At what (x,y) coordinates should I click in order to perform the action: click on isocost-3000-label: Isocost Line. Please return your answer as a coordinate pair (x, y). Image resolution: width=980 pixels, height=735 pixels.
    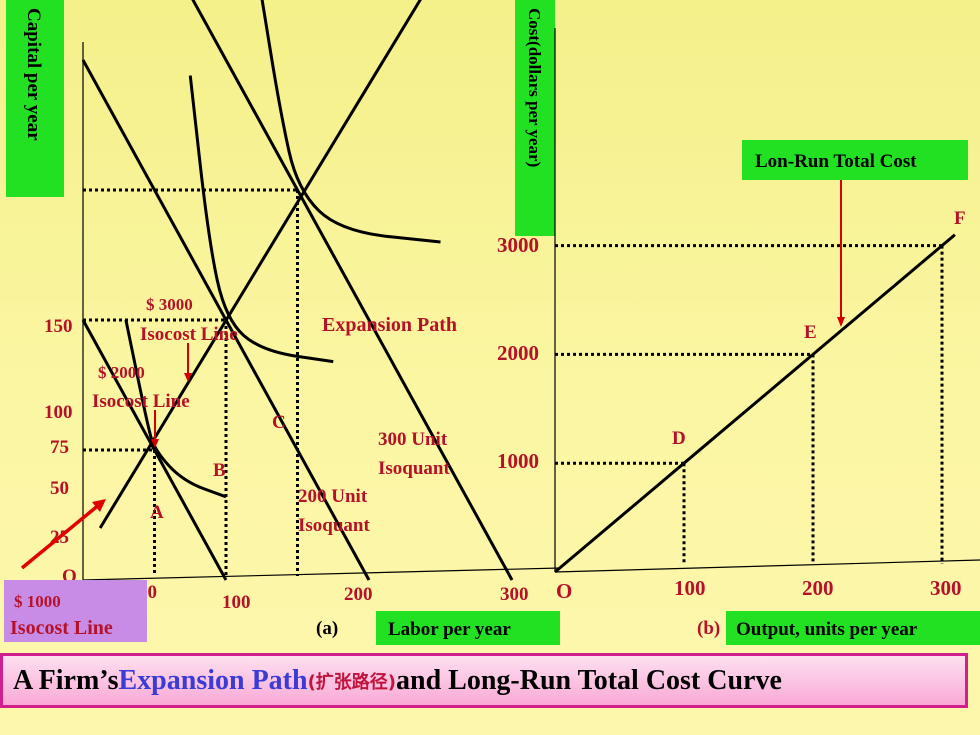
    Looking at the image, I should click on (189, 334).